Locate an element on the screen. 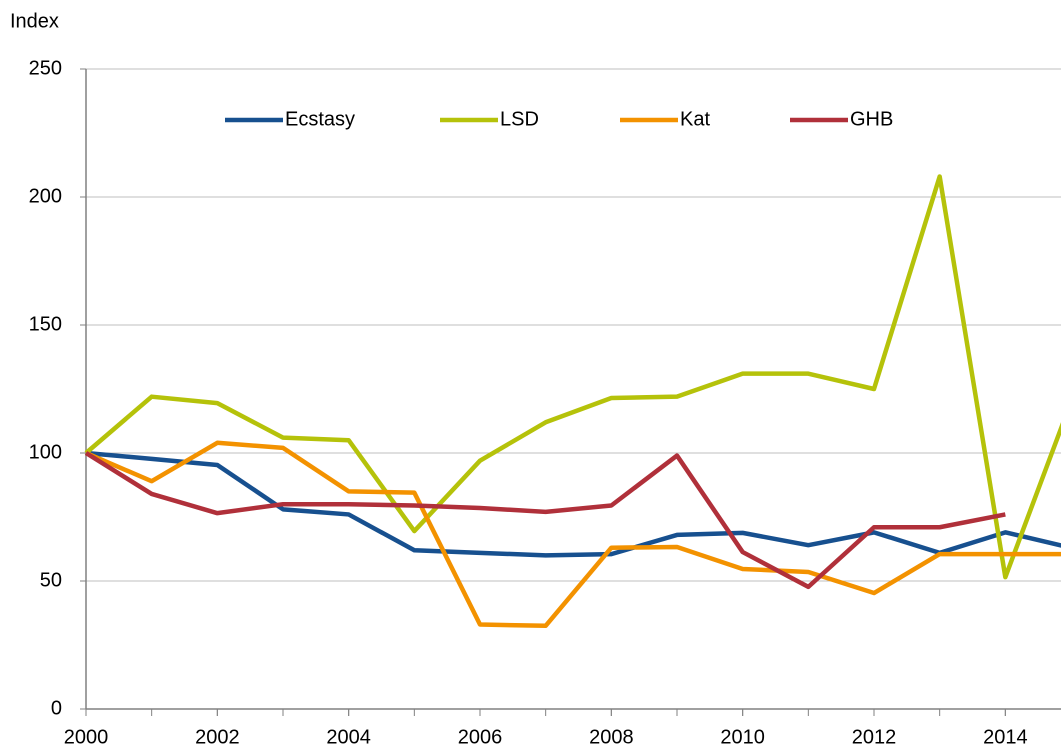 This screenshot has width=1061, height=751. legend-label: Kat is located at coordinates (695, 119).